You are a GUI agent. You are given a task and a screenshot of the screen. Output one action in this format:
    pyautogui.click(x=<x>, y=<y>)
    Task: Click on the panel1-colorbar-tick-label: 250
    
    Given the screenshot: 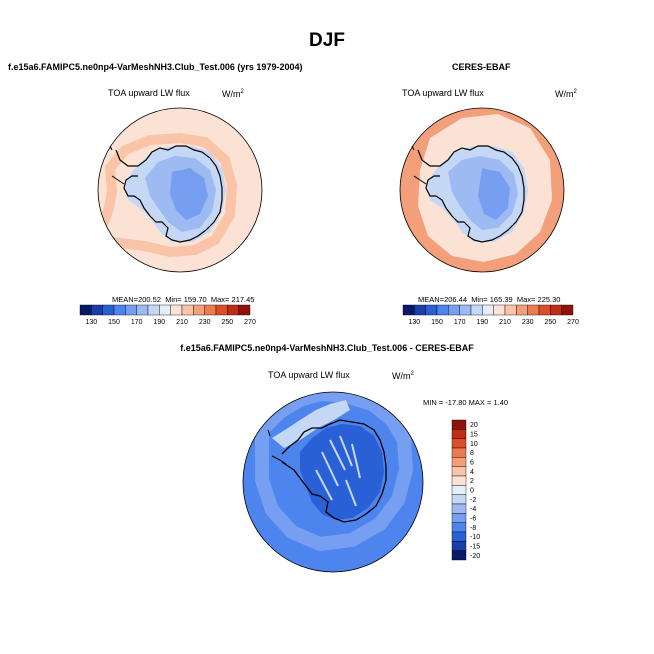 What is the action you would take?
    pyautogui.click(x=227, y=322)
    